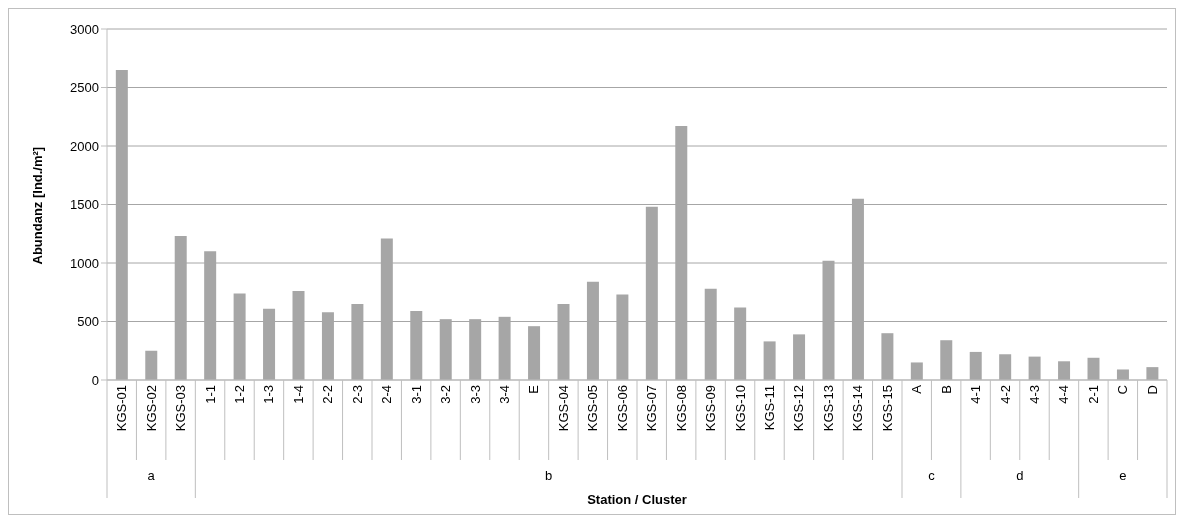  Describe the element at coordinates (1123, 475) in the screenshot. I see `text: e` at that location.